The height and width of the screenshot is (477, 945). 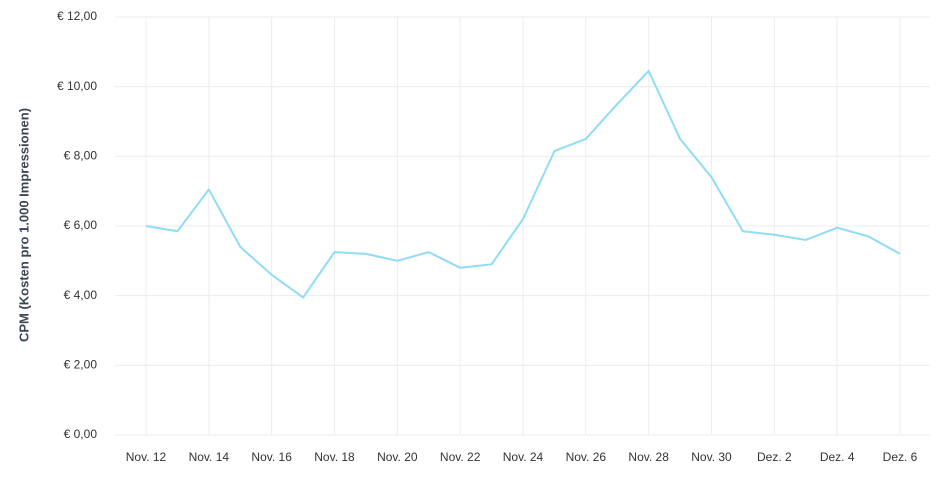 I want to click on y-tick-label: € 8,00, so click(x=81, y=156).